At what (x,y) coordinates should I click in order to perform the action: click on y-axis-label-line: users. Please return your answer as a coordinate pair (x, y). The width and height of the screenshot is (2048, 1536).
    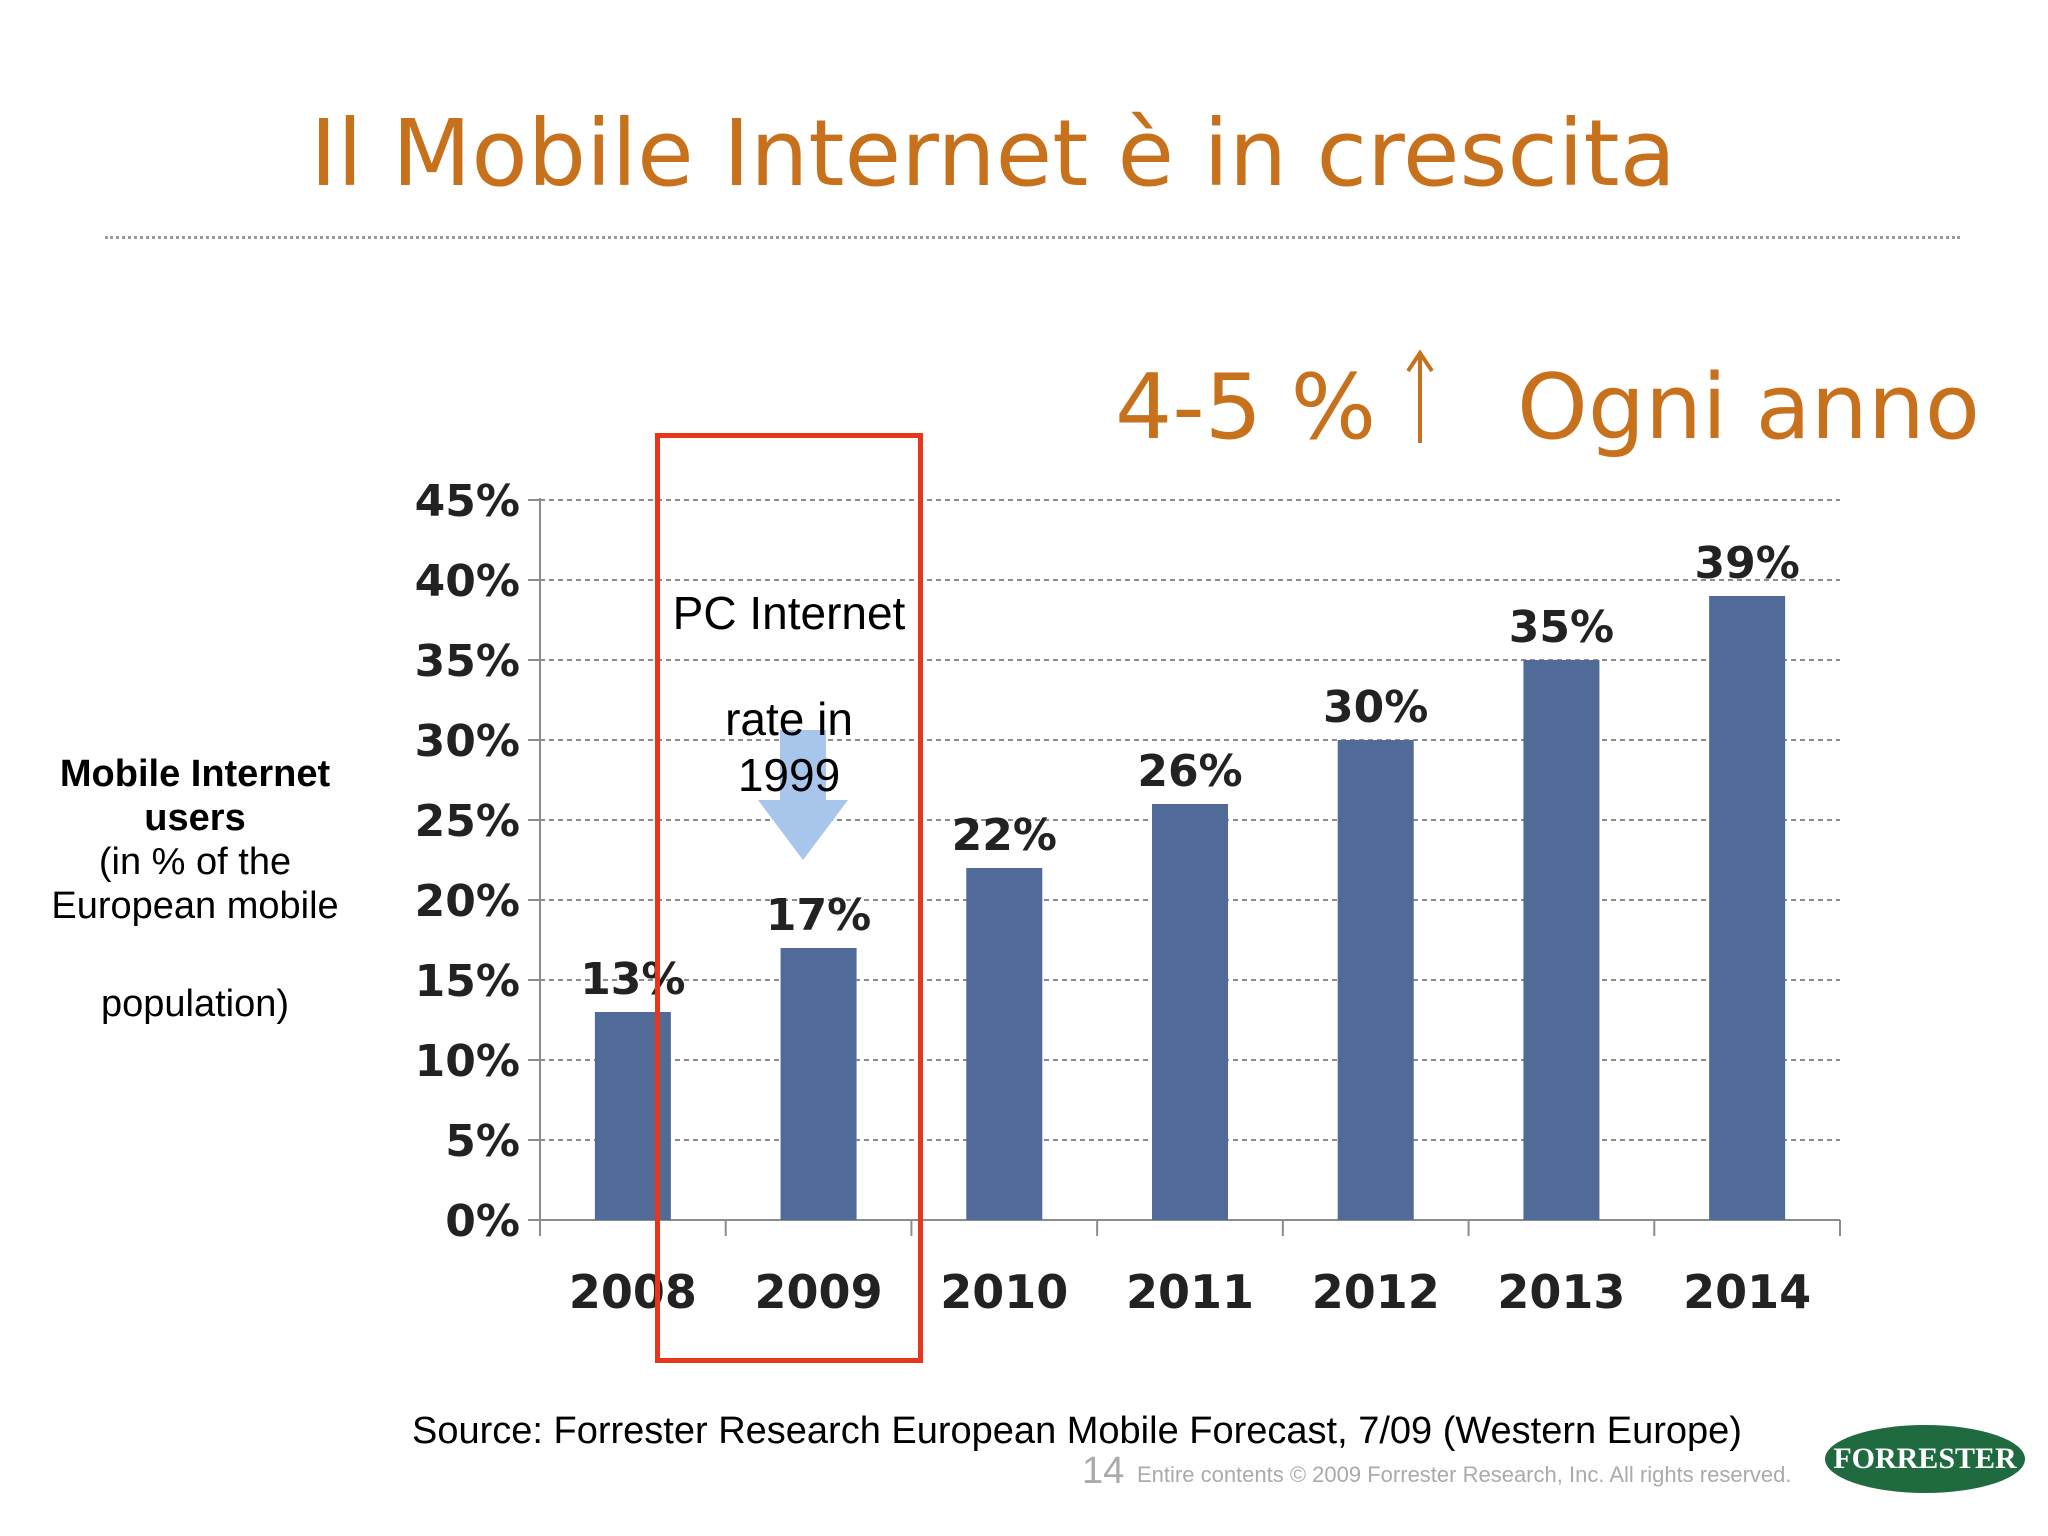
    Looking at the image, I should click on (195, 818).